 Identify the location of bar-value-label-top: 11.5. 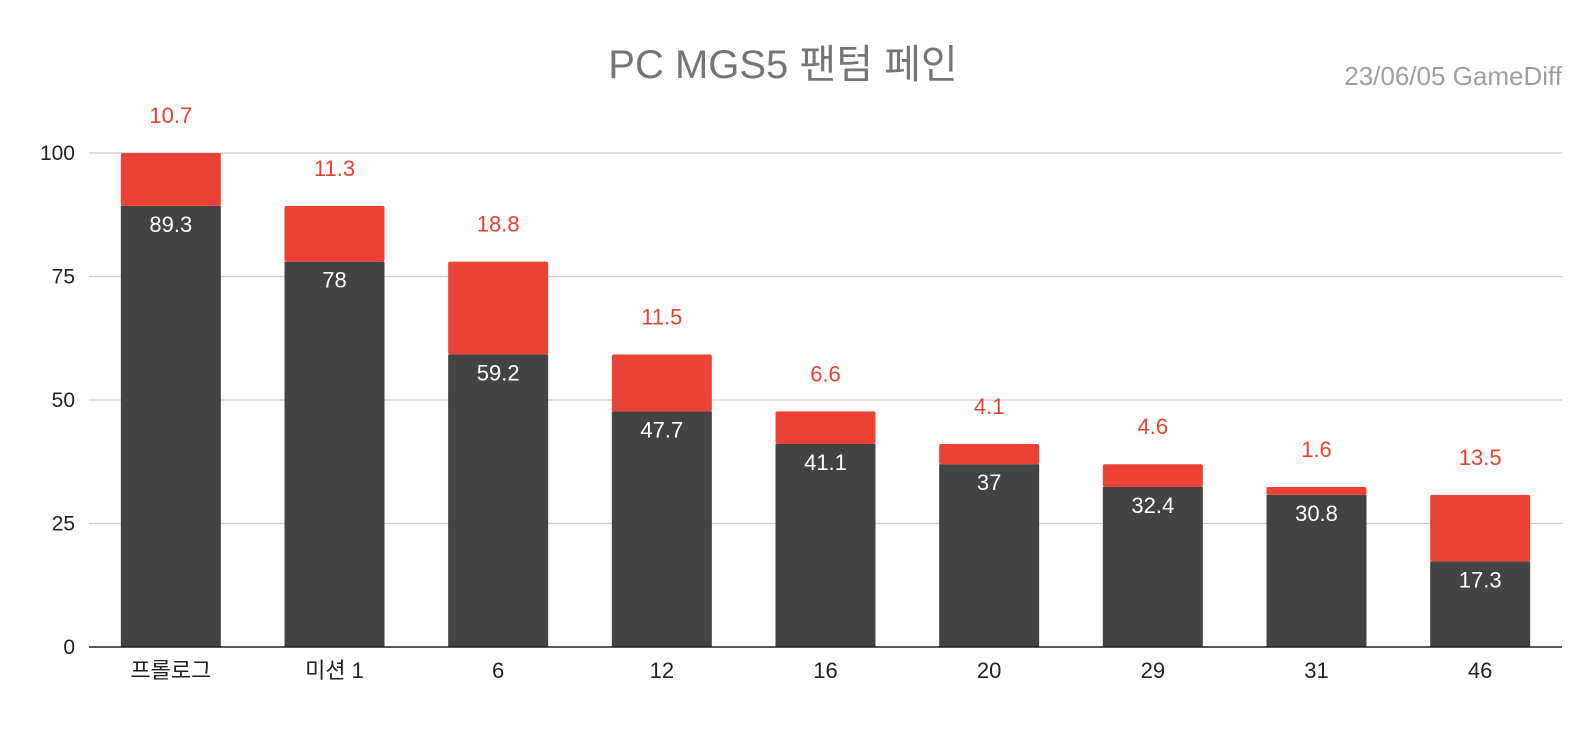
(661, 317).